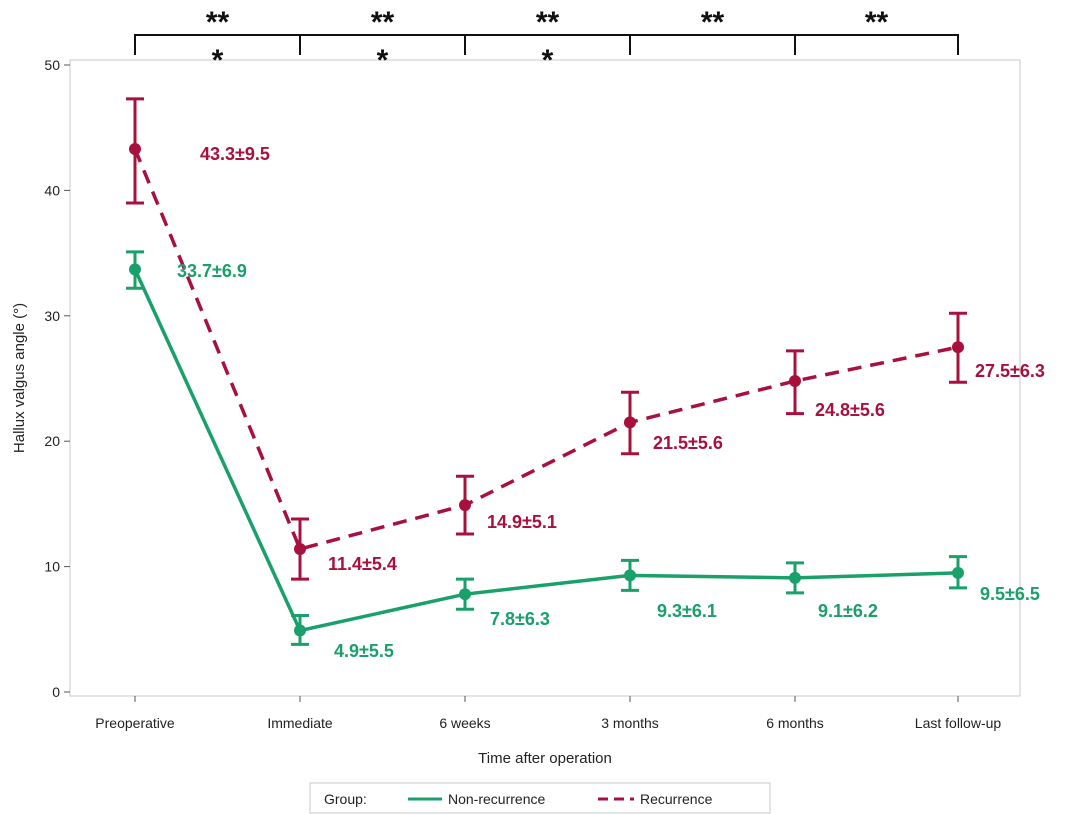 The image size is (1070, 814). I want to click on y-tick-label: 20, so click(52, 441).